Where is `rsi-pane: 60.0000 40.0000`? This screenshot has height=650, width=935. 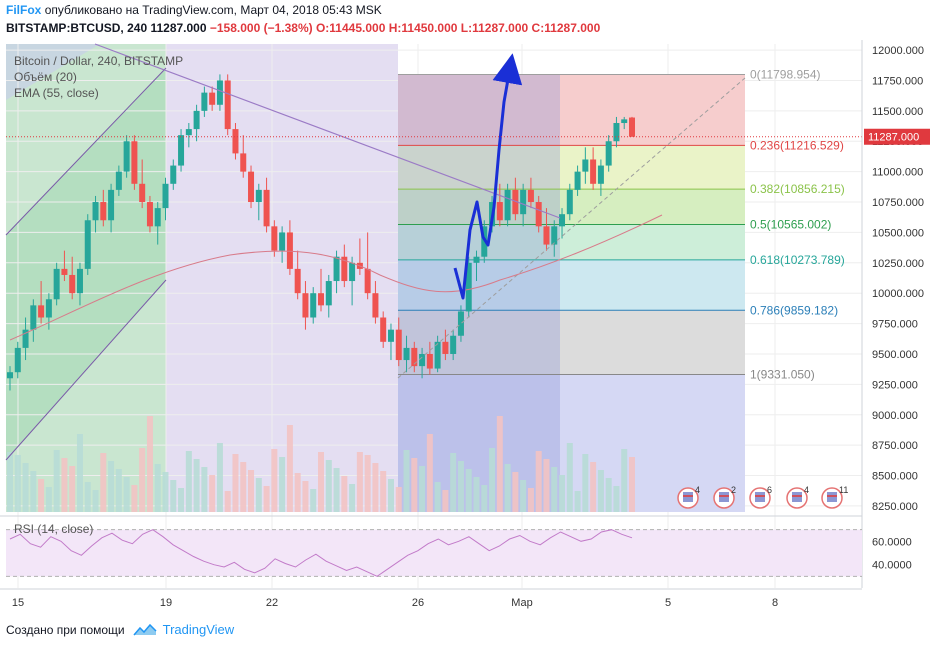 rsi-pane: 60.0000 40.0000 is located at coordinates (456, 546).